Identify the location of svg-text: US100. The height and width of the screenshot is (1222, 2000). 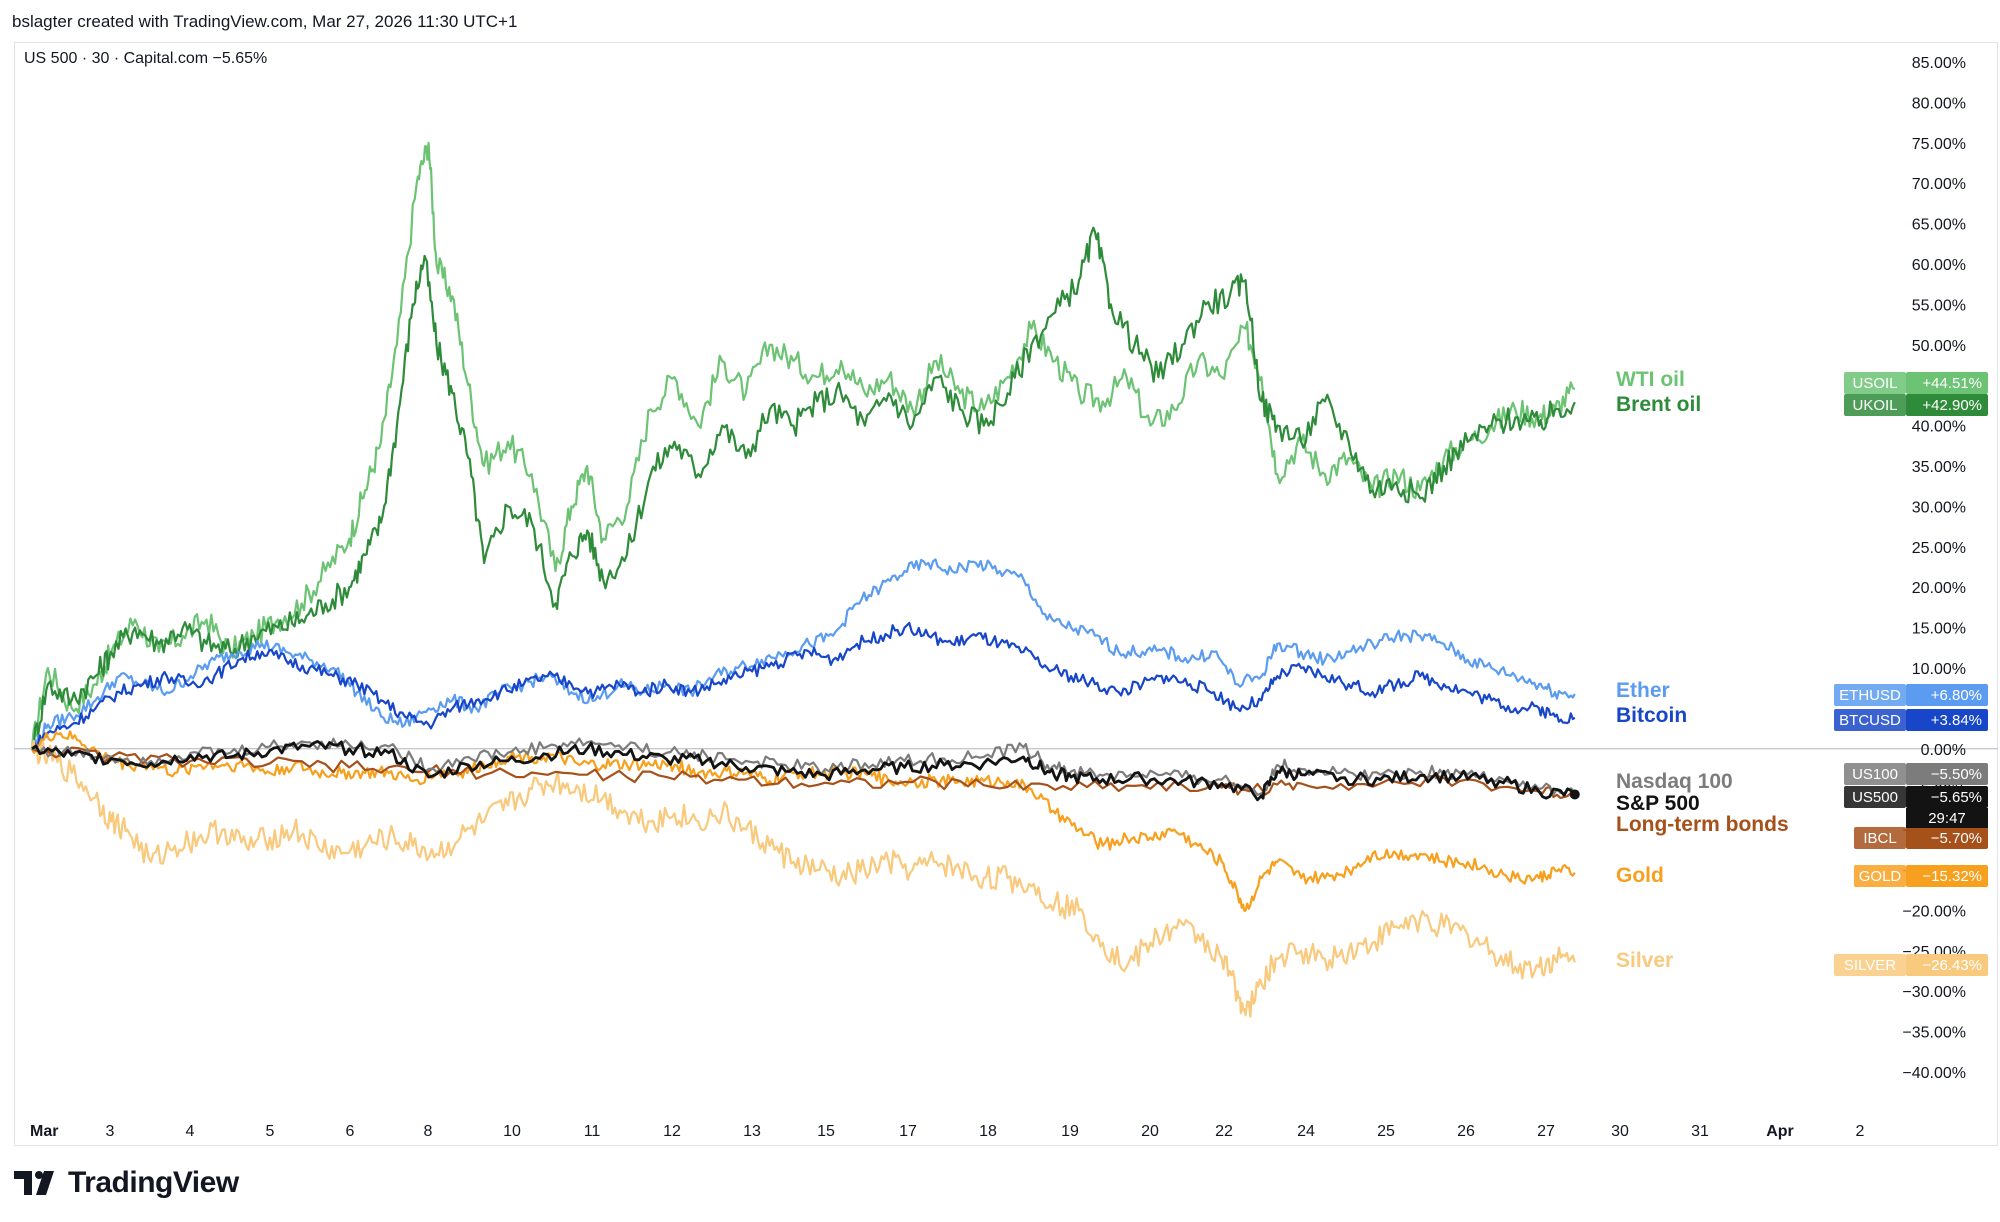
(1875, 774).